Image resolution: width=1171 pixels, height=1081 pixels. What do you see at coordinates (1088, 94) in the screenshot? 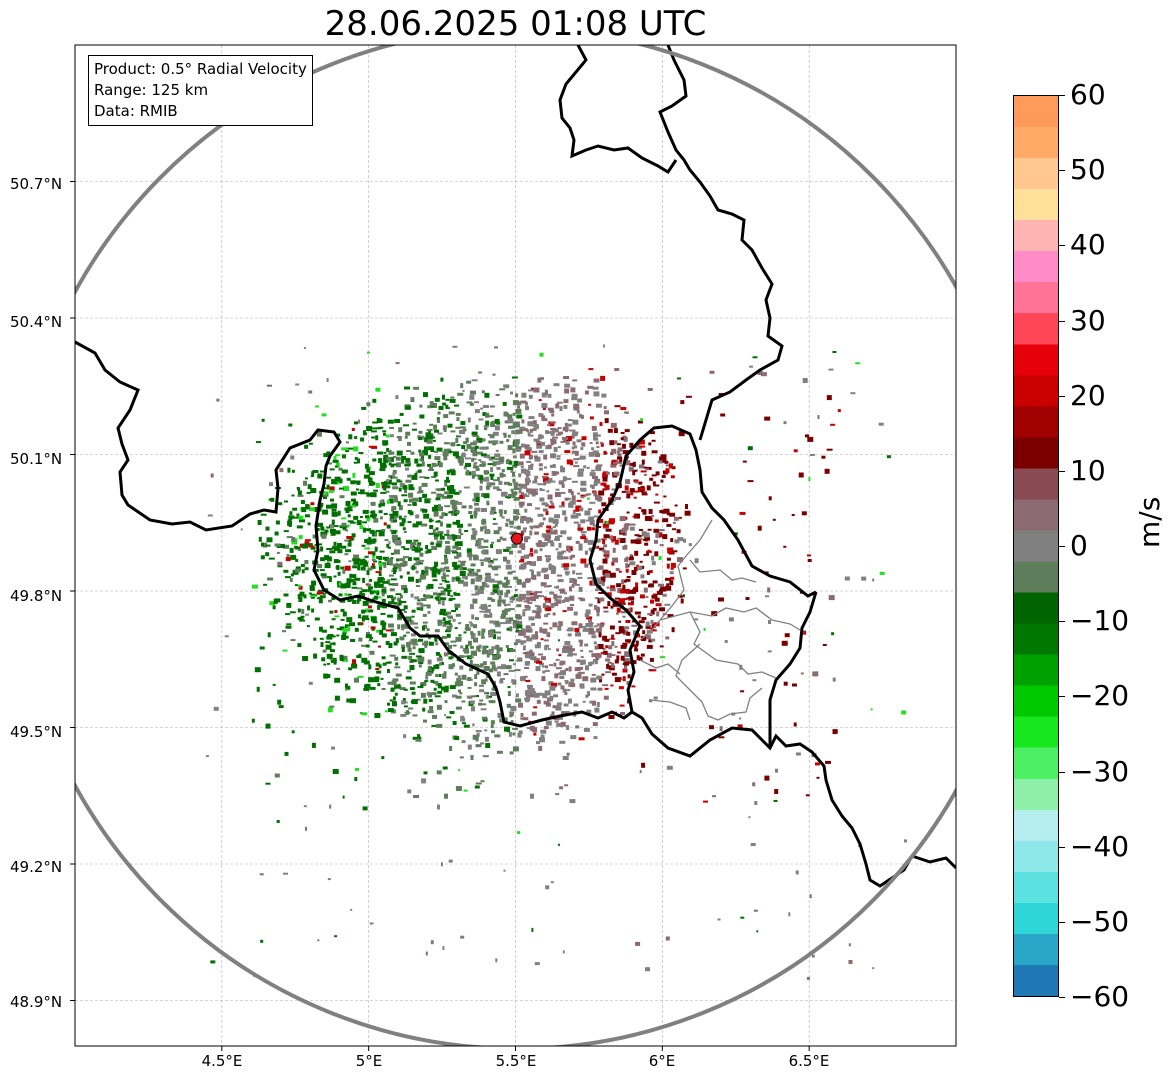
I see `colorbar-tick-label: 60` at bounding box center [1088, 94].